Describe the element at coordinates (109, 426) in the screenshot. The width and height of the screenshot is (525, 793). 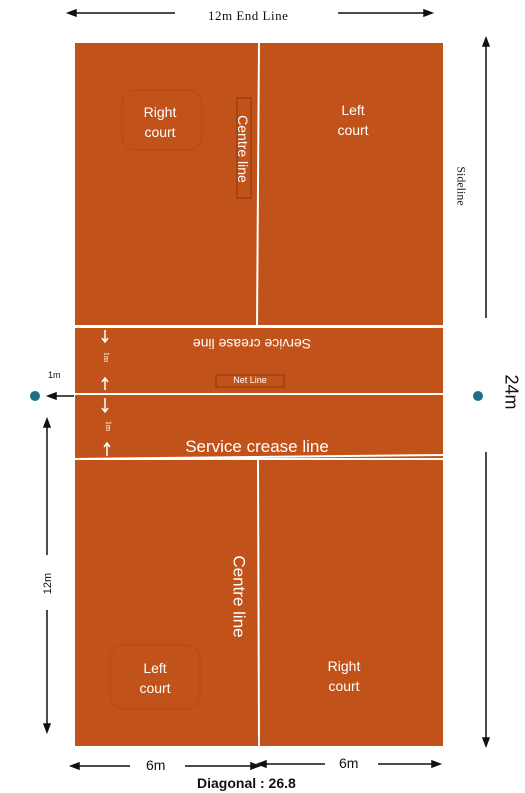
I see `crease-offset-bottom-label: 1m` at that location.